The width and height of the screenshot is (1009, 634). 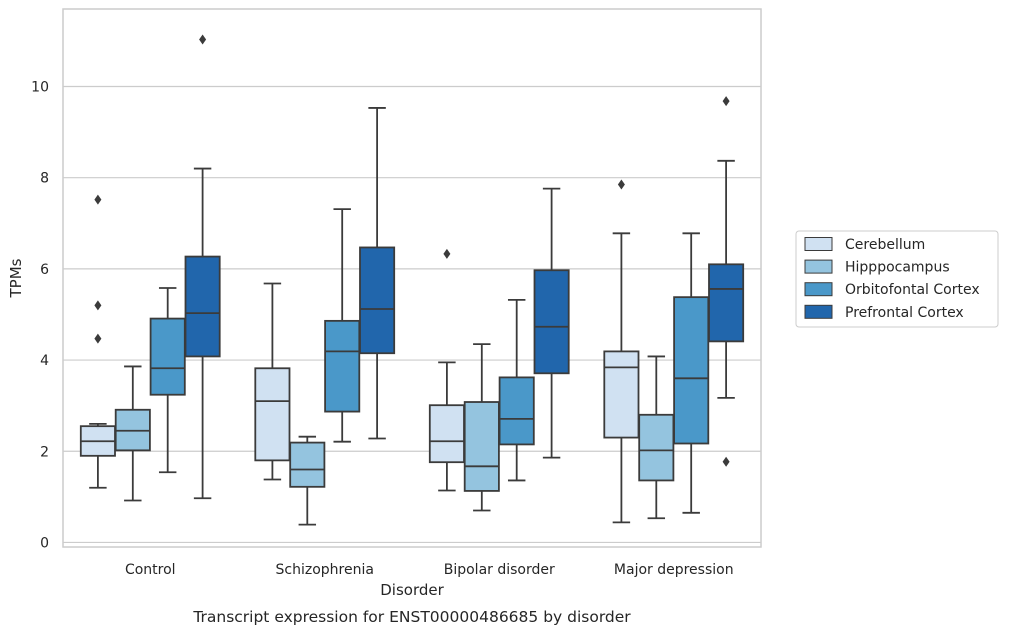 I want to click on y-tick-label: 10, so click(x=40, y=88).